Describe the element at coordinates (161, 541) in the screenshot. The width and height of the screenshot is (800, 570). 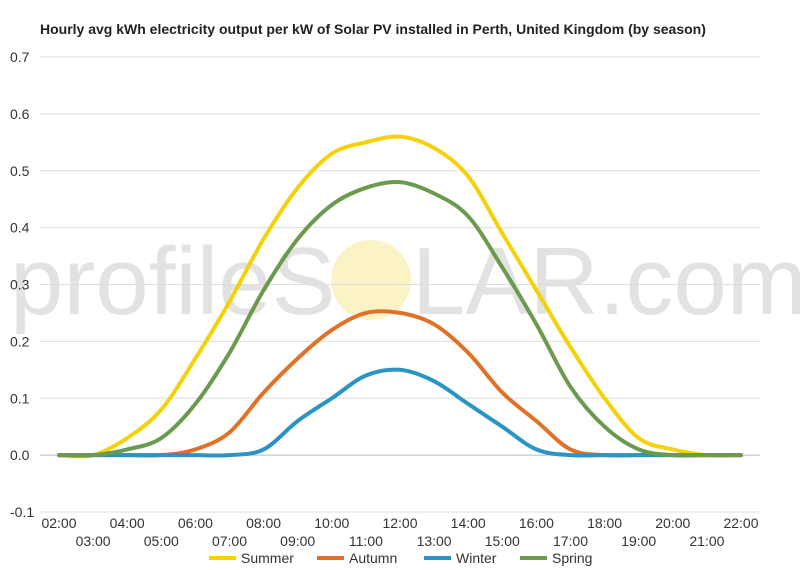
I see `x-tick-label: 05:00` at that location.